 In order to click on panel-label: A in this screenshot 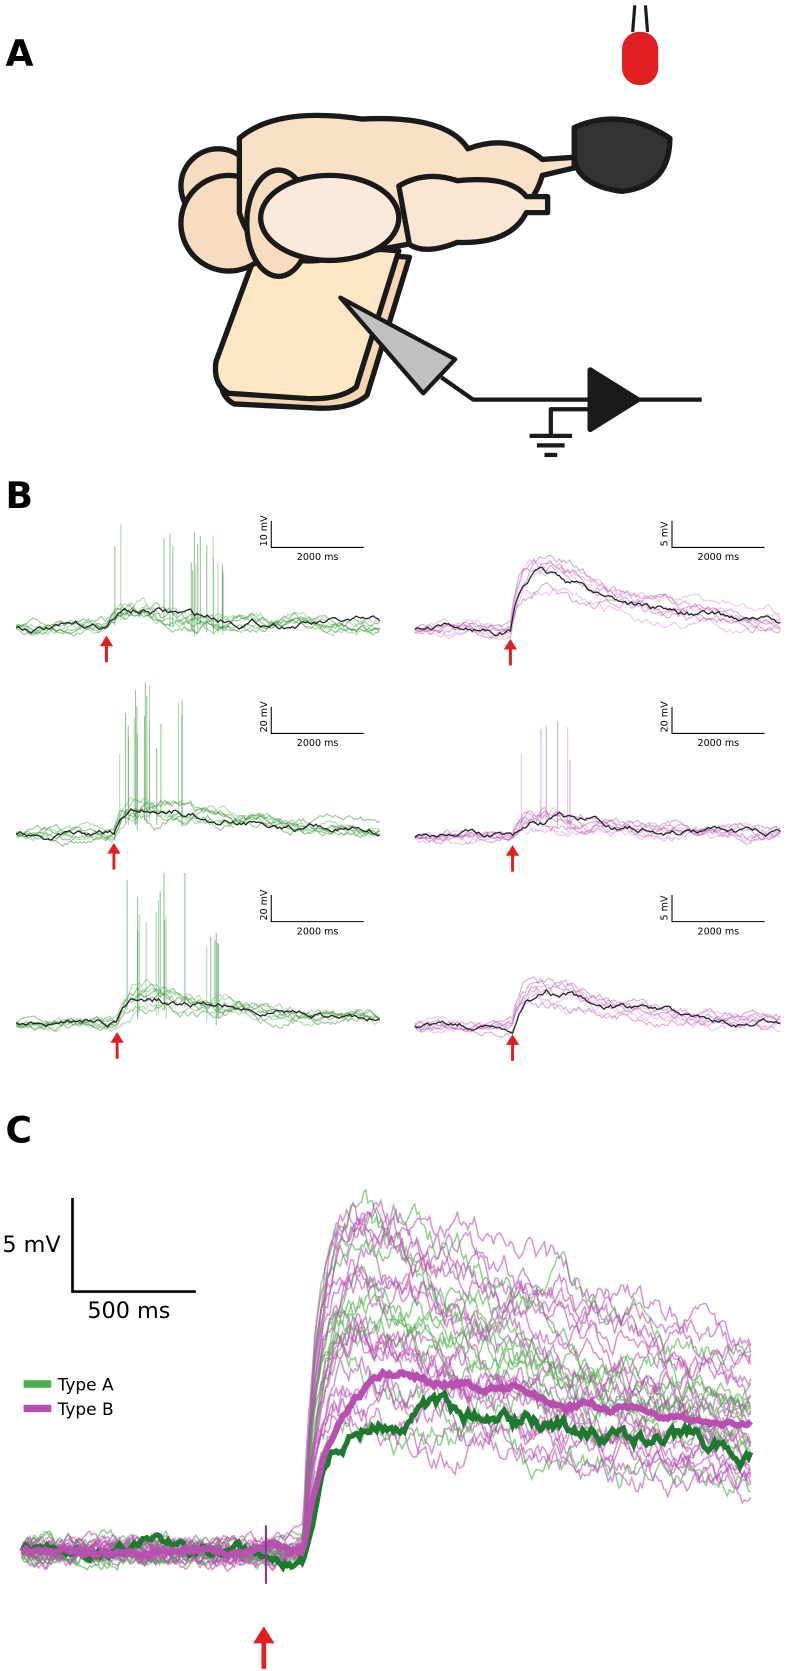, I will do `click(20, 53)`.